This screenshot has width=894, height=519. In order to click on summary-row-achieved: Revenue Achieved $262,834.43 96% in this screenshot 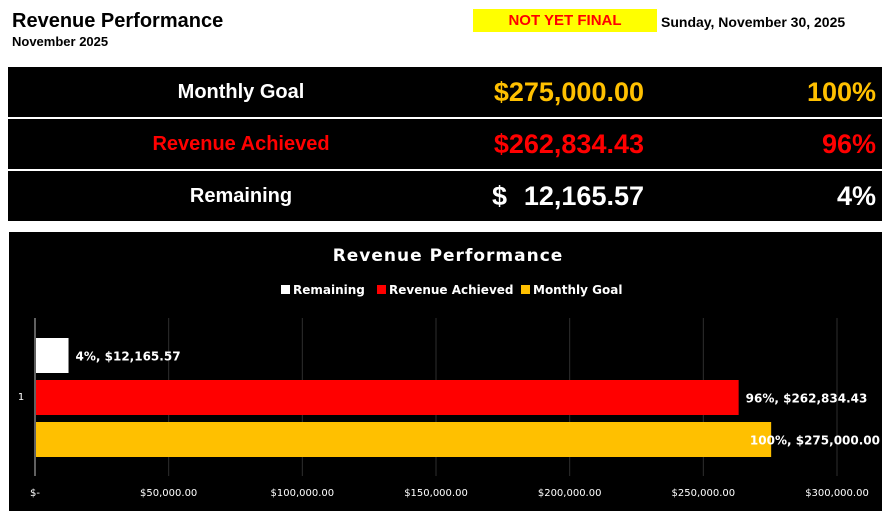, I will do `click(445, 144)`.